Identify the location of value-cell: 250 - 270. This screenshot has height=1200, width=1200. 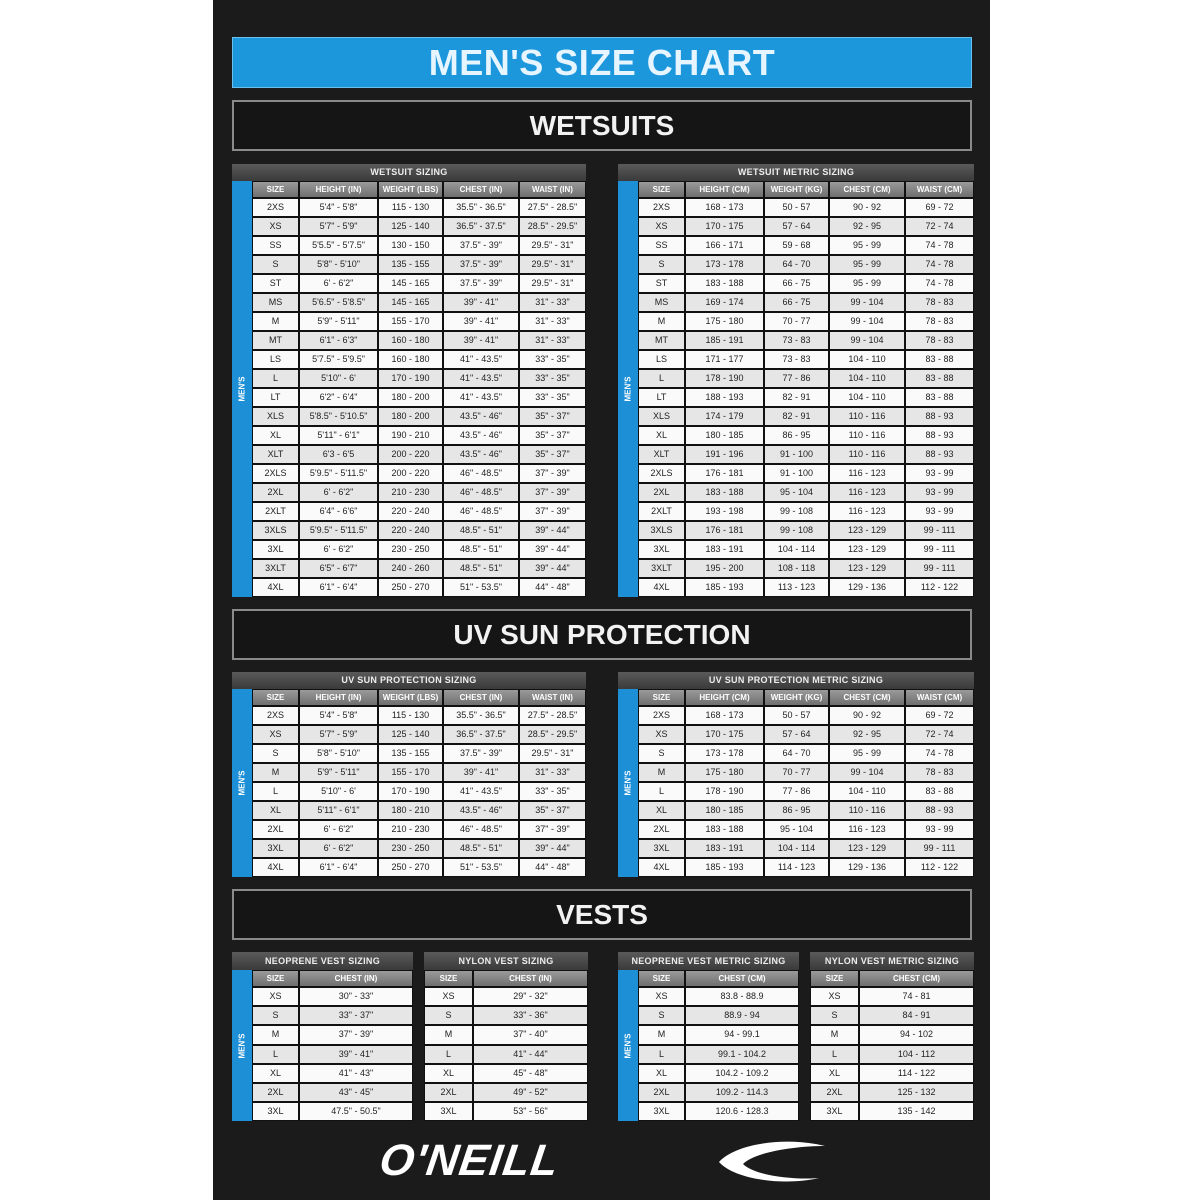
(410, 587).